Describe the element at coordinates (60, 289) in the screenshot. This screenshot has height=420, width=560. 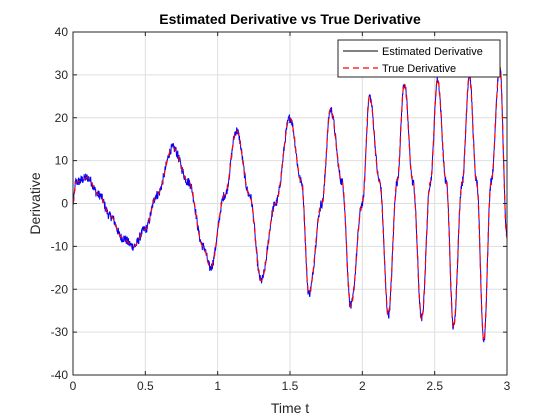
I see `y-tick-label: -20` at that location.